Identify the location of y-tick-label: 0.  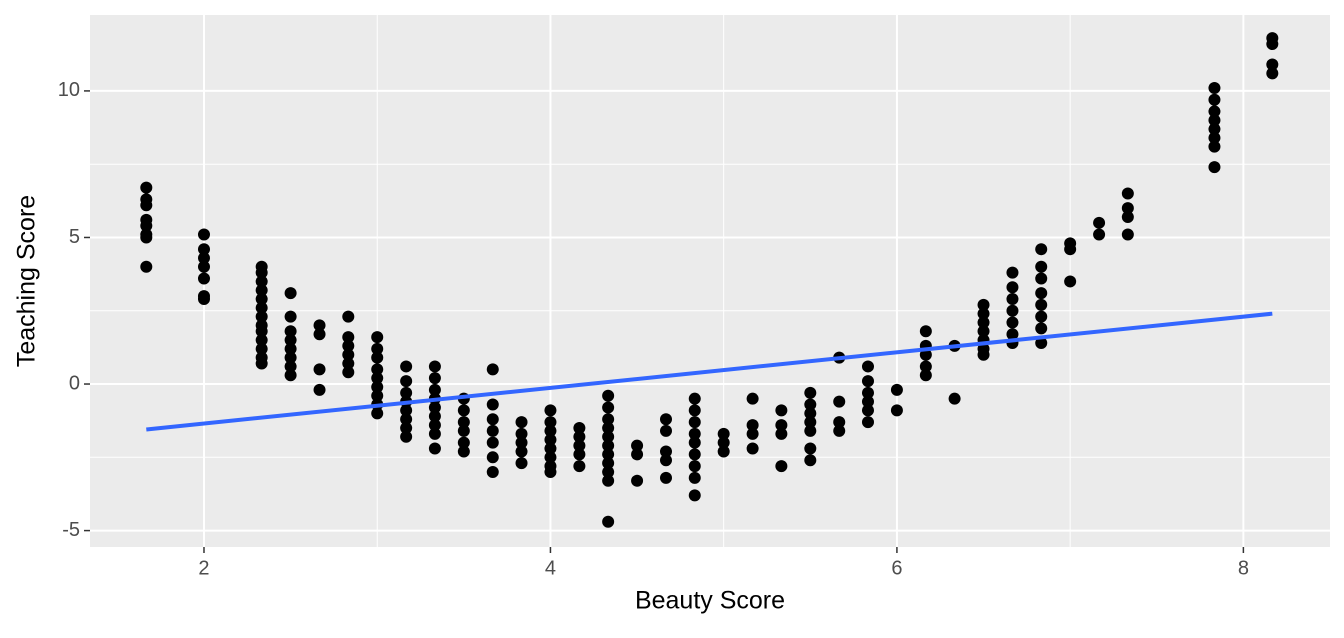
(74, 383).